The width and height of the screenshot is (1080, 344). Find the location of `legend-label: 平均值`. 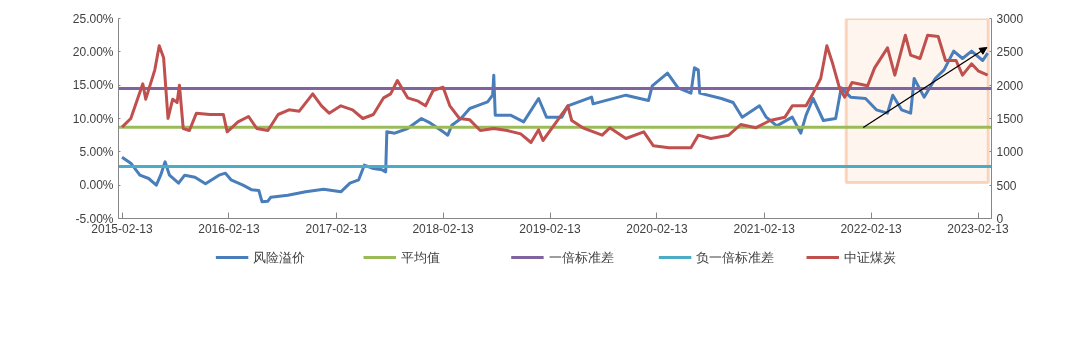

legend-label: 平均值 is located at coordinates (420, 257).